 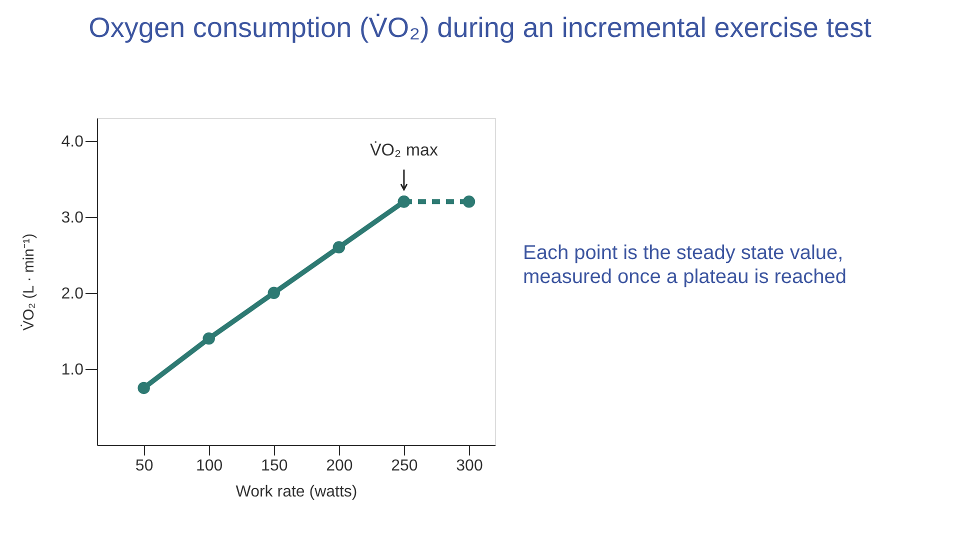 I want to click on text: Each point is the steady state value, measured once a plateau is reached, so click(x=685, y=265).